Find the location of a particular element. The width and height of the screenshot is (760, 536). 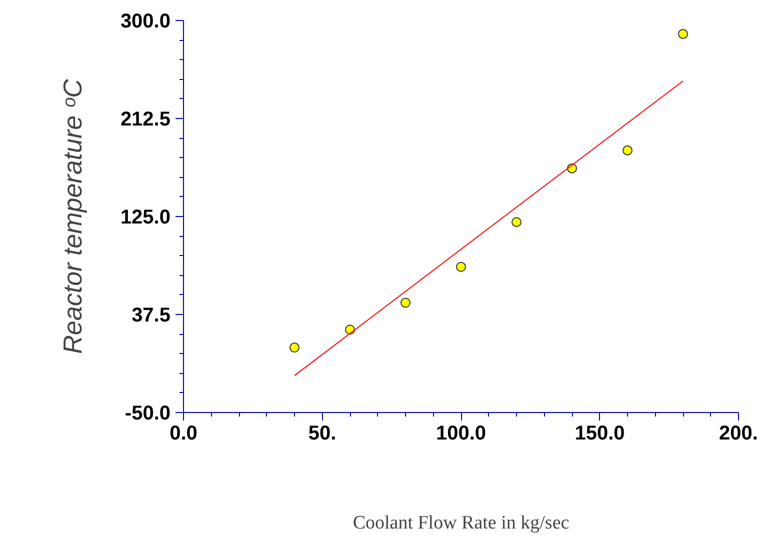

y-tick-label: 300.0 is located at coordinates (145, 21).